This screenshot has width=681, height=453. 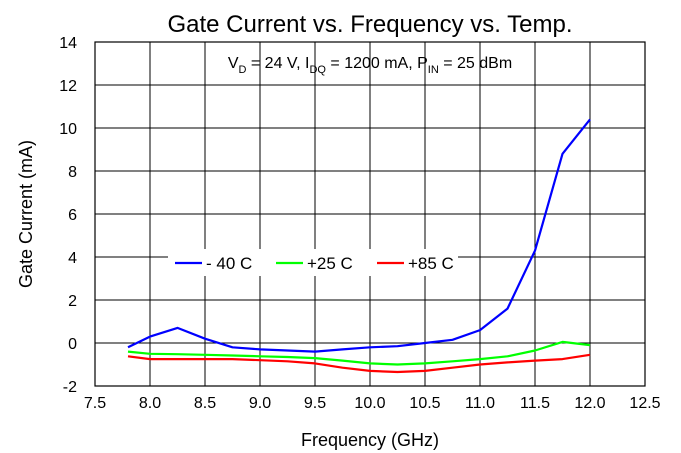 I want to click on y-tick-label: 2, so click(x=72, y=301).